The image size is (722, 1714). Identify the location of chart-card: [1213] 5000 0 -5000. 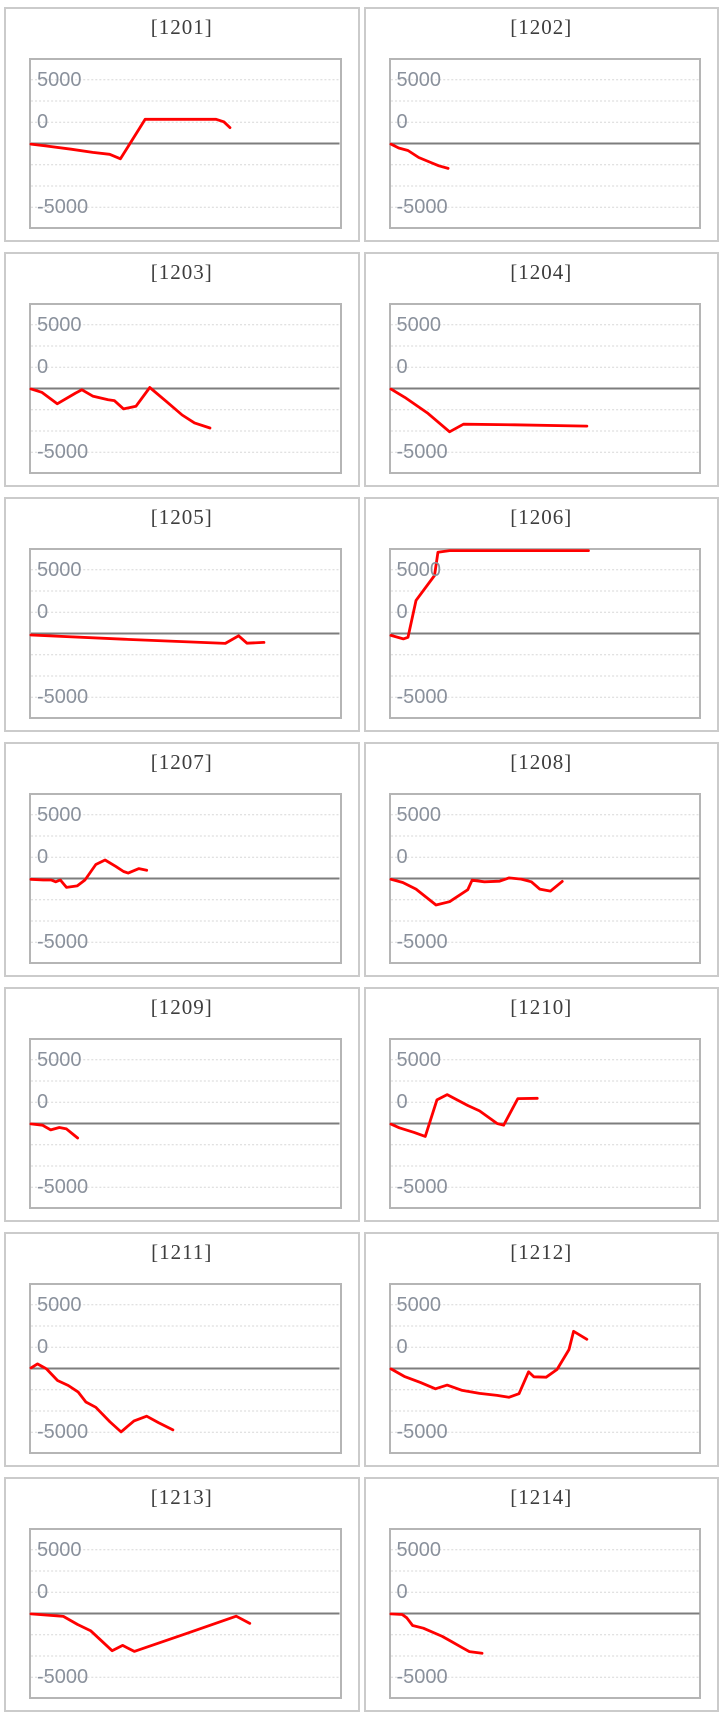
(182, 1594).